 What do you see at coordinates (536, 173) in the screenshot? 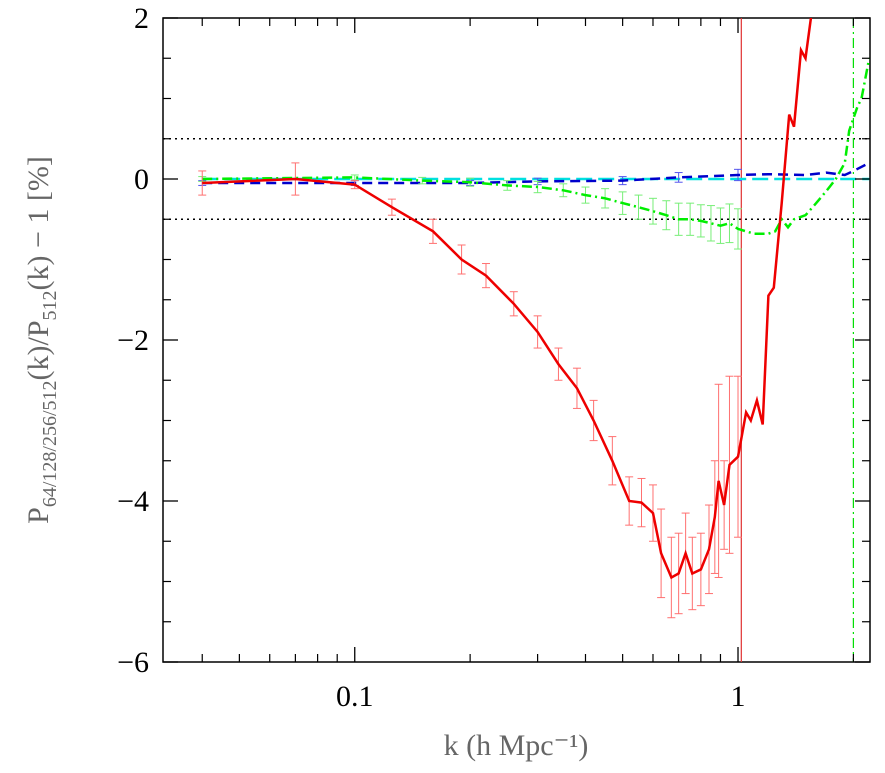
I see `series-line` at bounding box center [536, 173].